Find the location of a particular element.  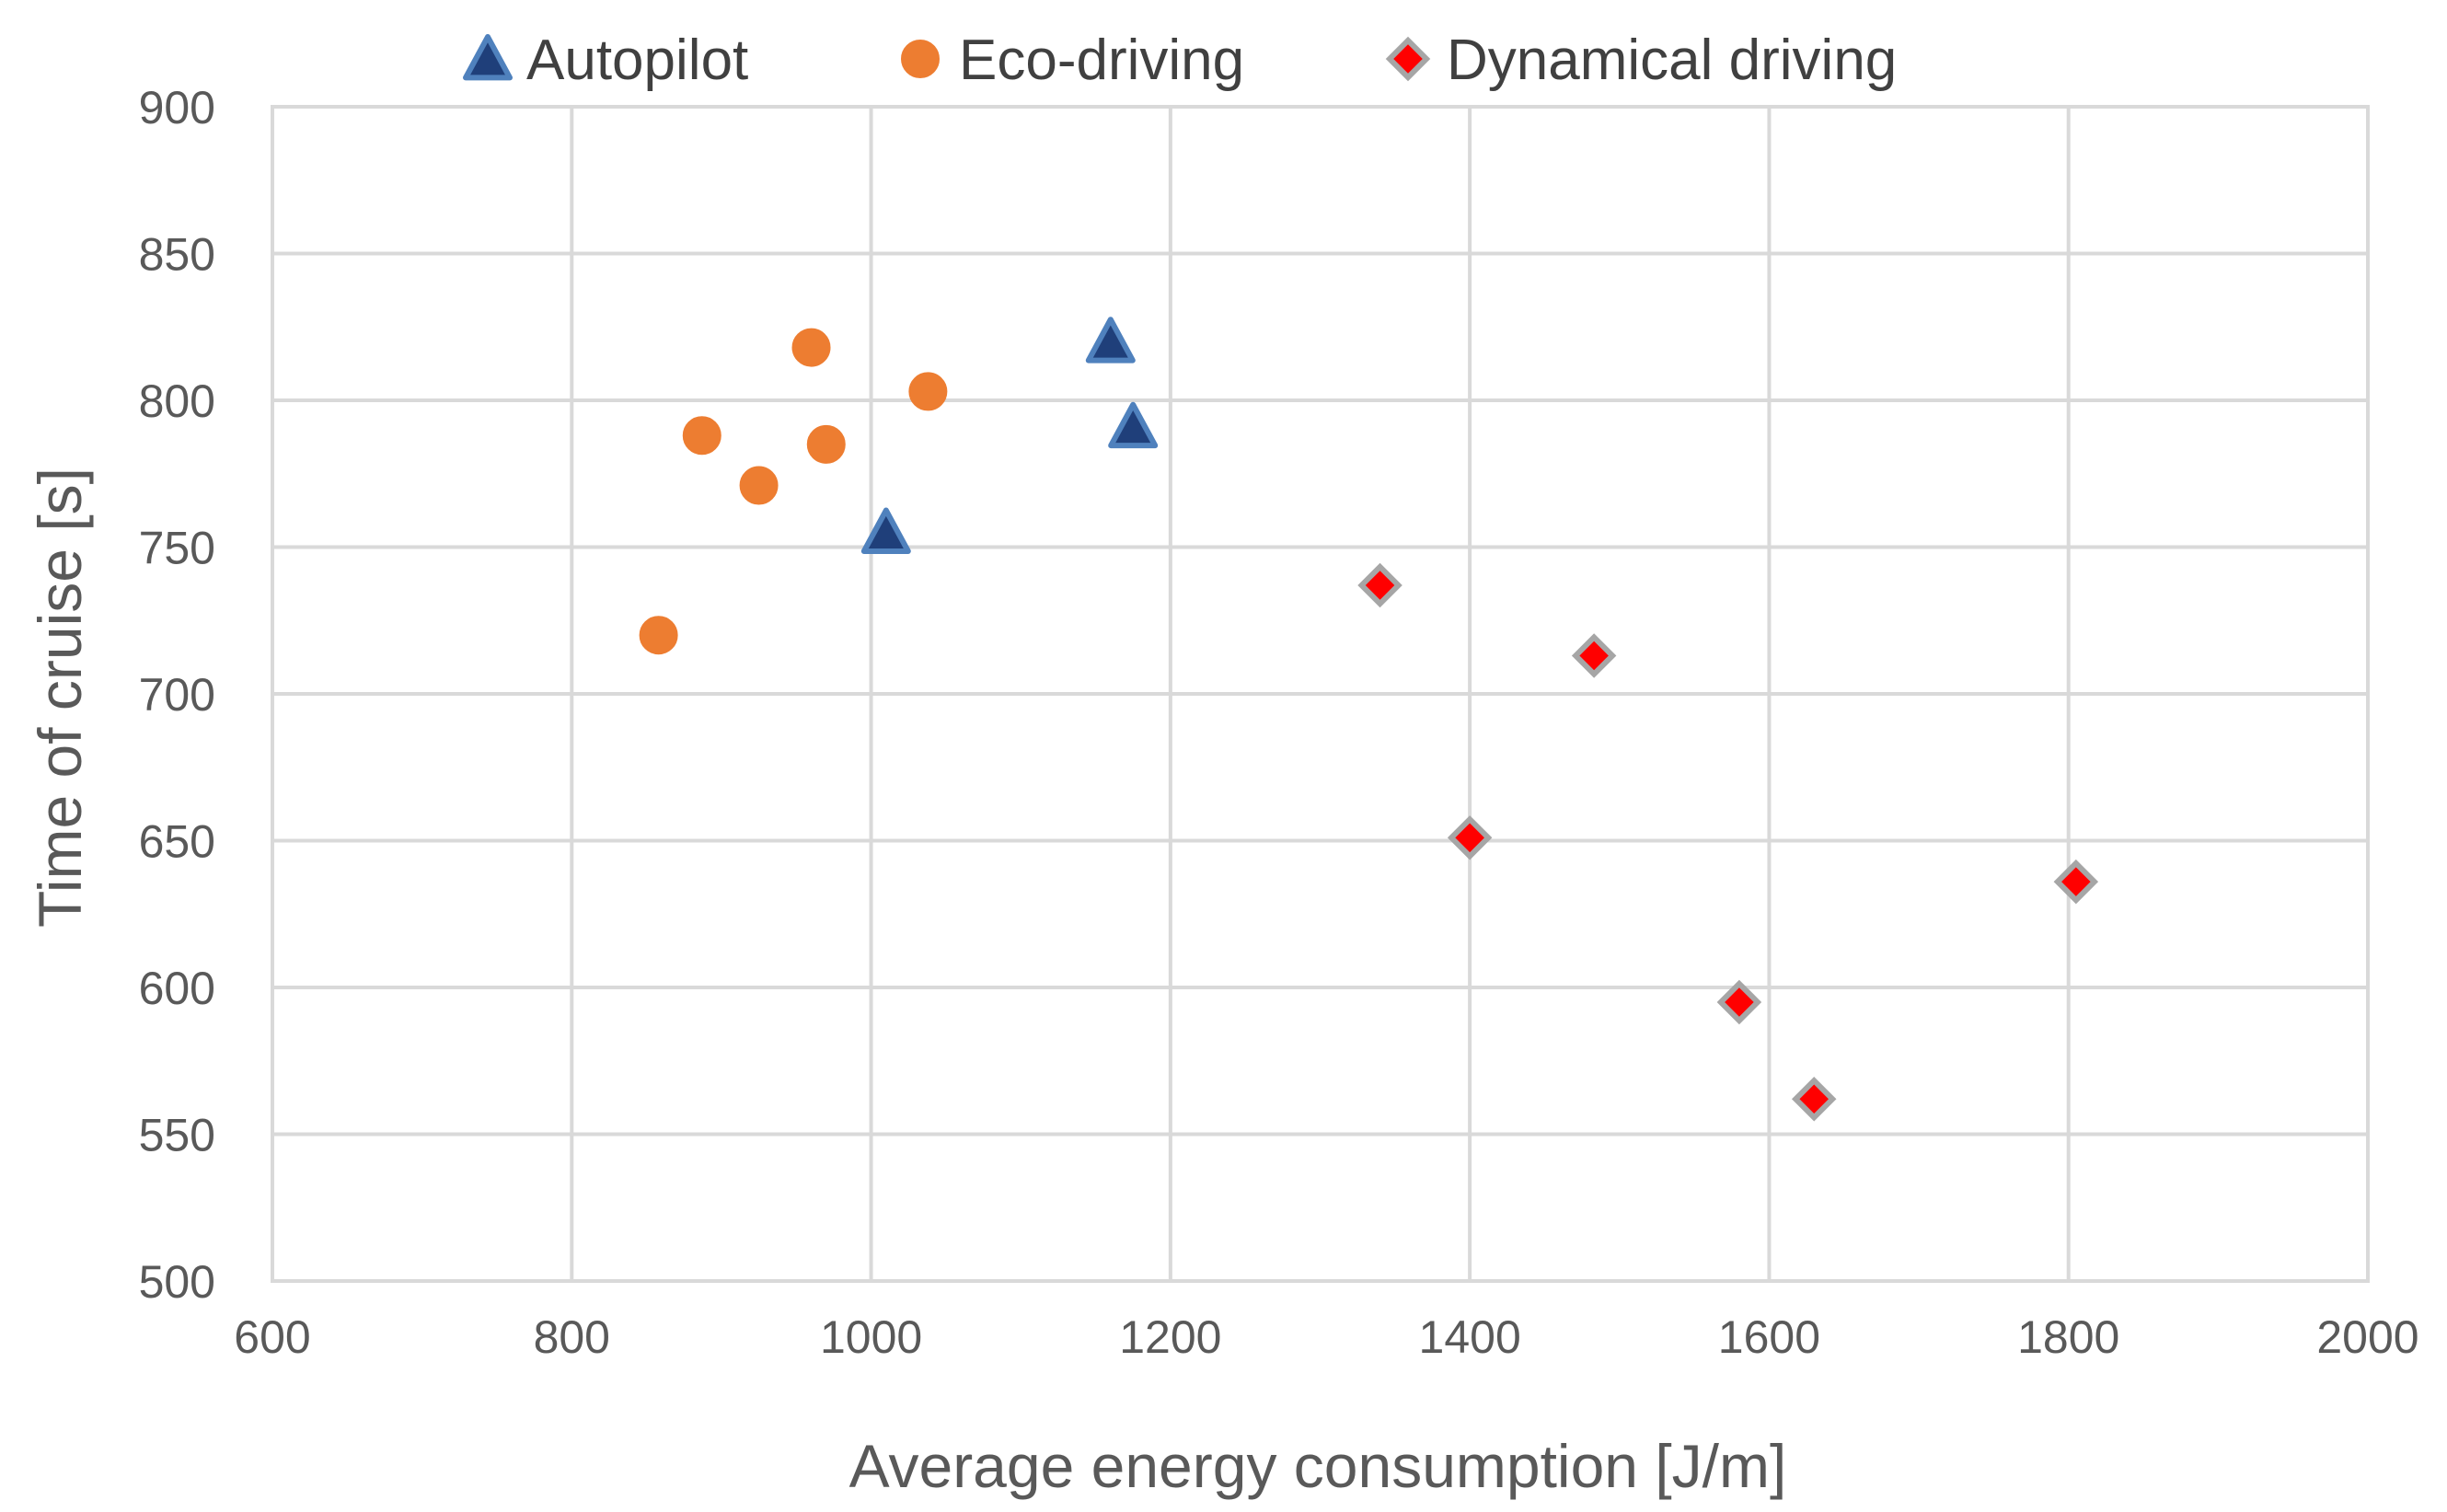

legend-item-eco-driving: Eco-driving is located at coordinates (1072, 60).